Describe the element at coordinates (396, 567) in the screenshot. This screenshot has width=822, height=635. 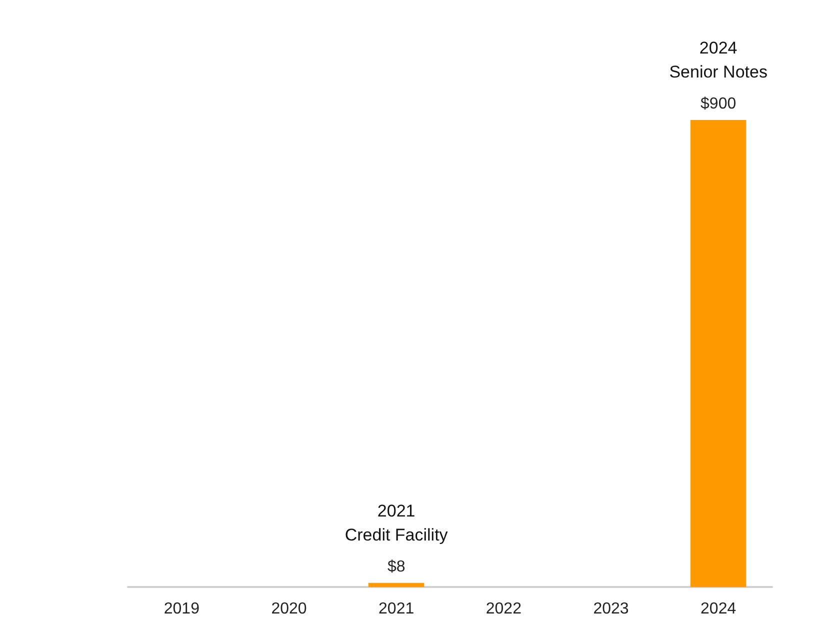
I see `data-label: $8` at that location.